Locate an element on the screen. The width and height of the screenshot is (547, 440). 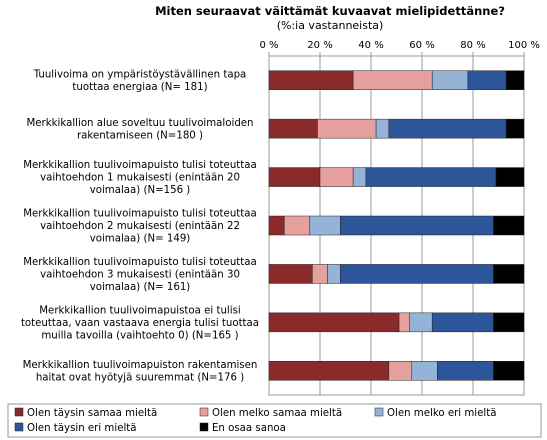
legend-label: Olen täysin samaa mieltä is located at coordinates (92, 413).